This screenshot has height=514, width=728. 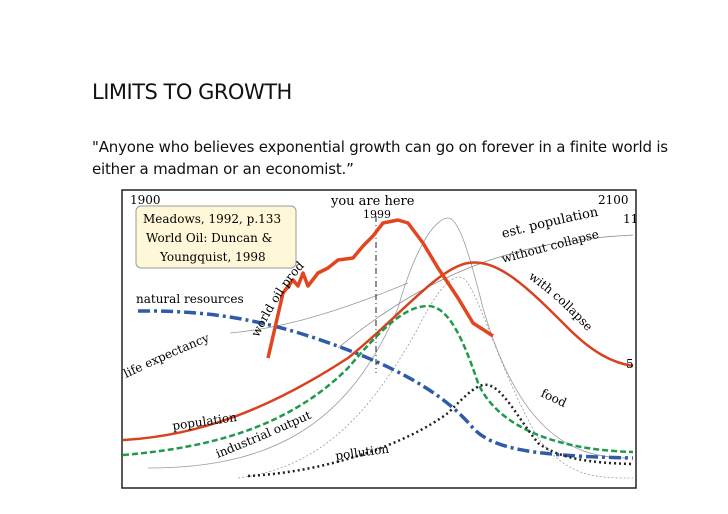 What do you see at coordinates (630, 219) in the screenshot?
I see `est-population-value: 11` at bounding box center [630, 219].